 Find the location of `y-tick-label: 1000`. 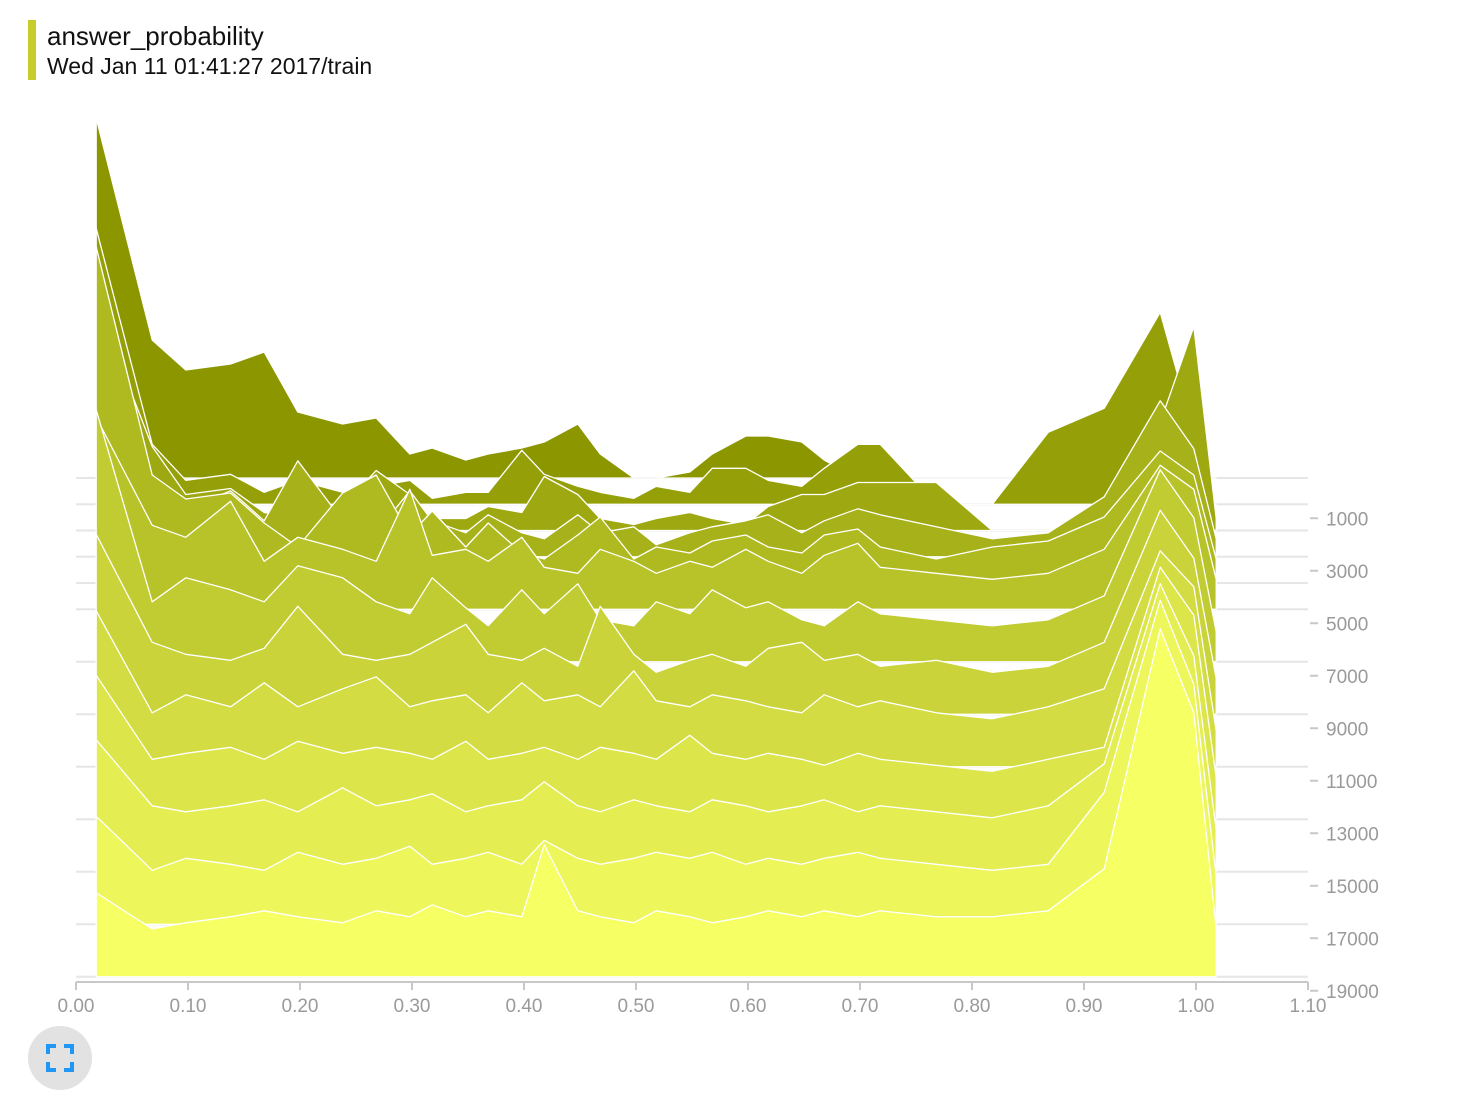

y-tick-label: 1000 is located at coordinates (1347, 519).